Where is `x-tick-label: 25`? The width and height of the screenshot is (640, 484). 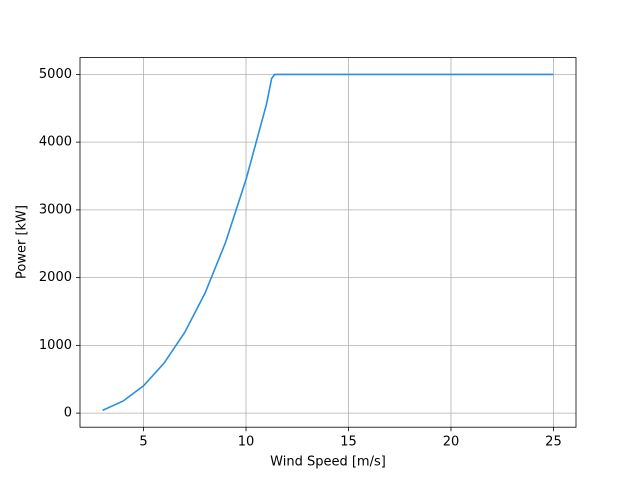 x-tick-label: 25 is located at coordinates (553, 442).